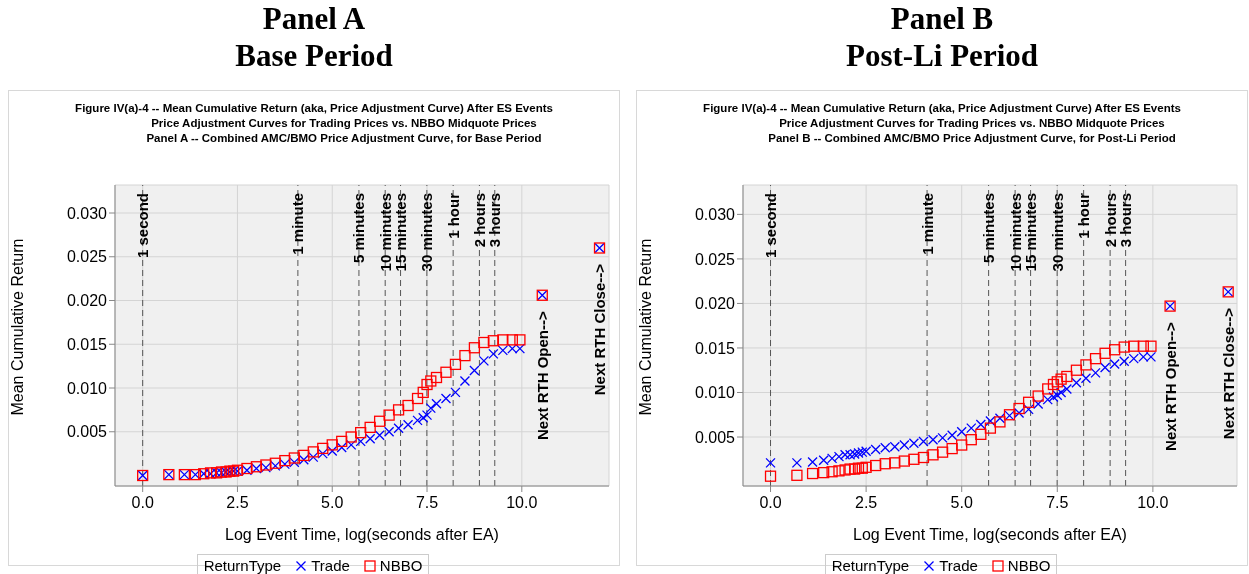  I want to click on ref-line-label: 2 hours, so click(479, 220).